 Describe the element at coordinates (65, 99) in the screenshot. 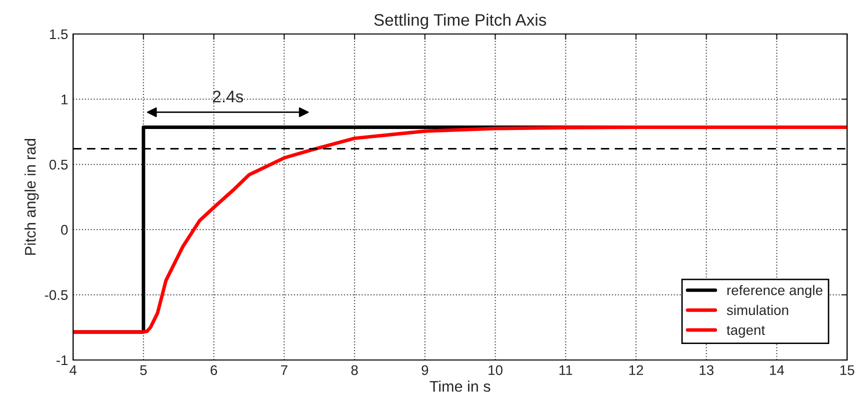

I see `y-tick-label: 1` at that location.